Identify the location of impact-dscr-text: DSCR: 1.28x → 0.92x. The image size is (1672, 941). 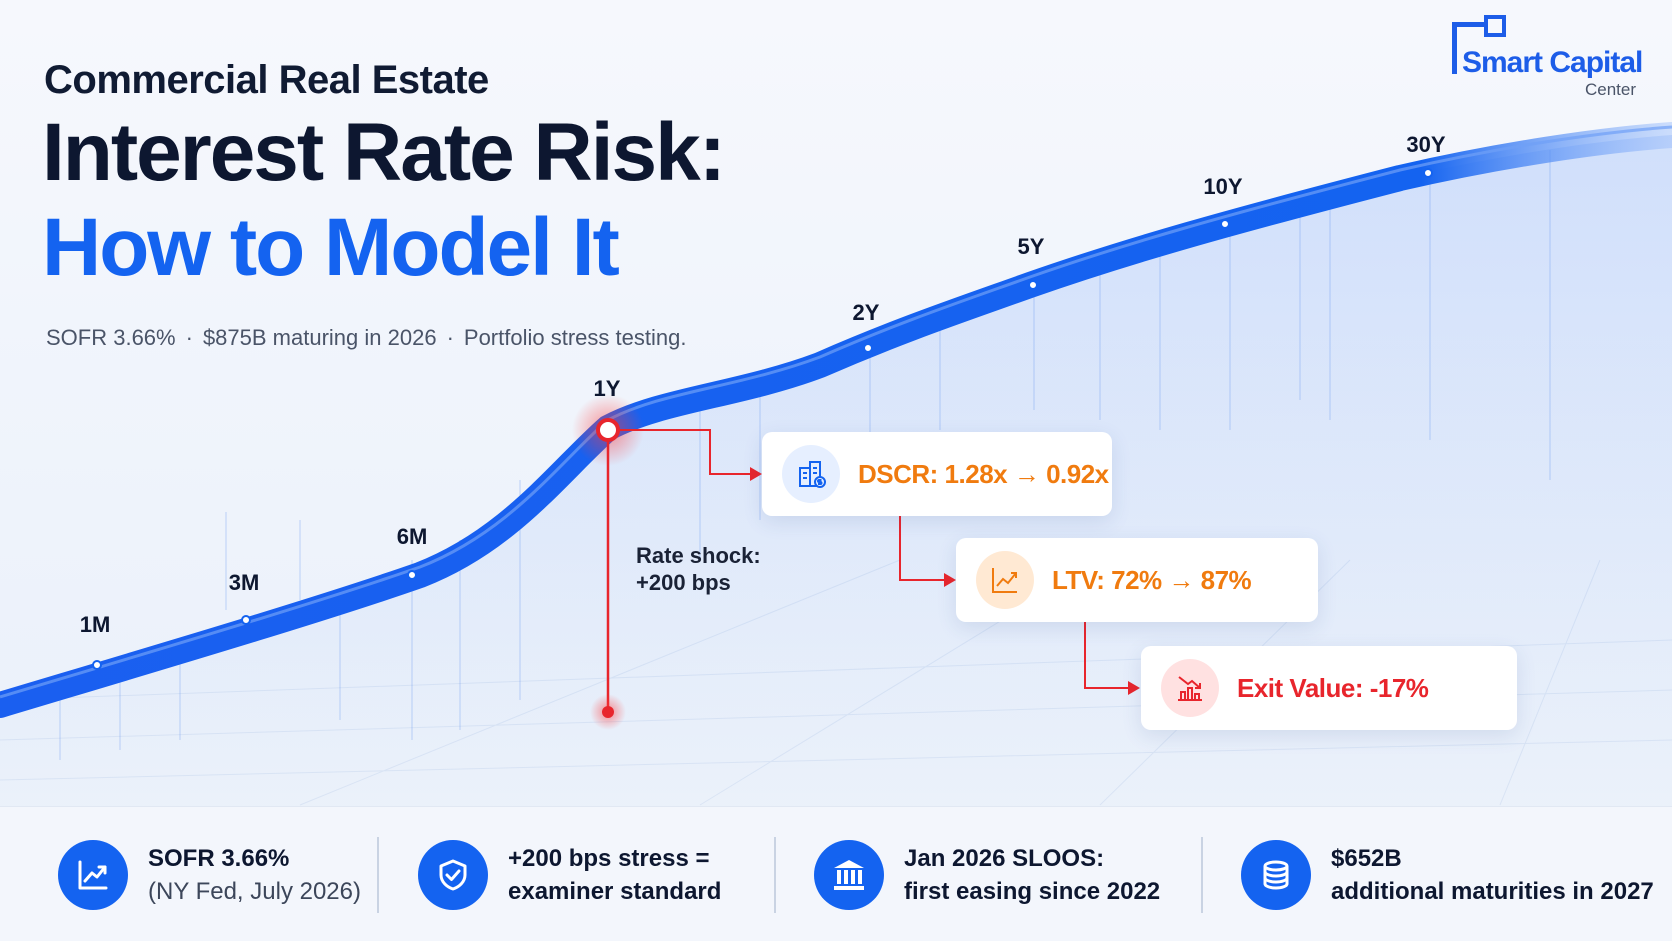
(983, 473).